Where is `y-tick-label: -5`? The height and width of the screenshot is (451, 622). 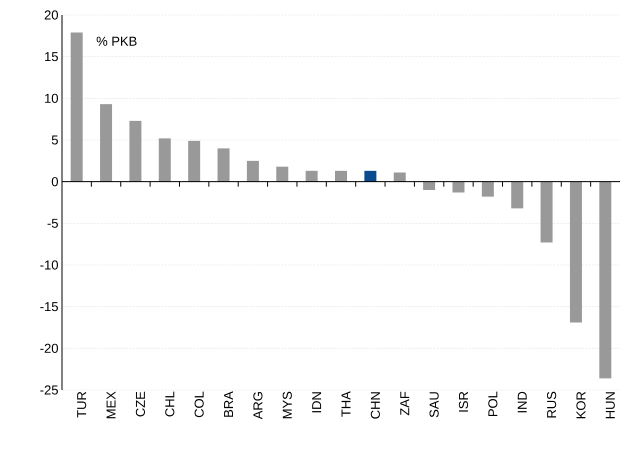
y-tick-label: -5 is located at coordinates (53, 223).